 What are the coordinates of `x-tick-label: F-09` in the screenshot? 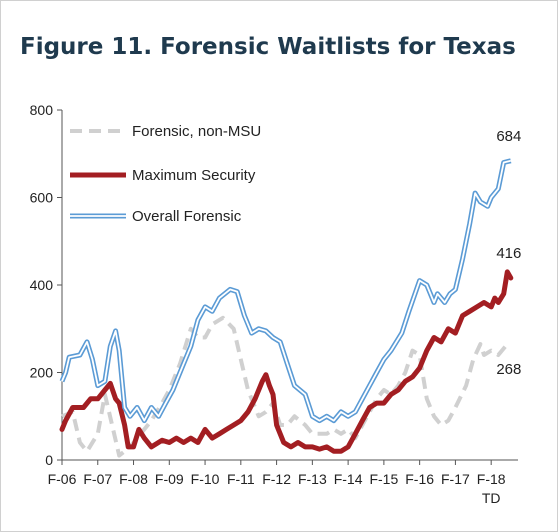 It's located at (169, 479).